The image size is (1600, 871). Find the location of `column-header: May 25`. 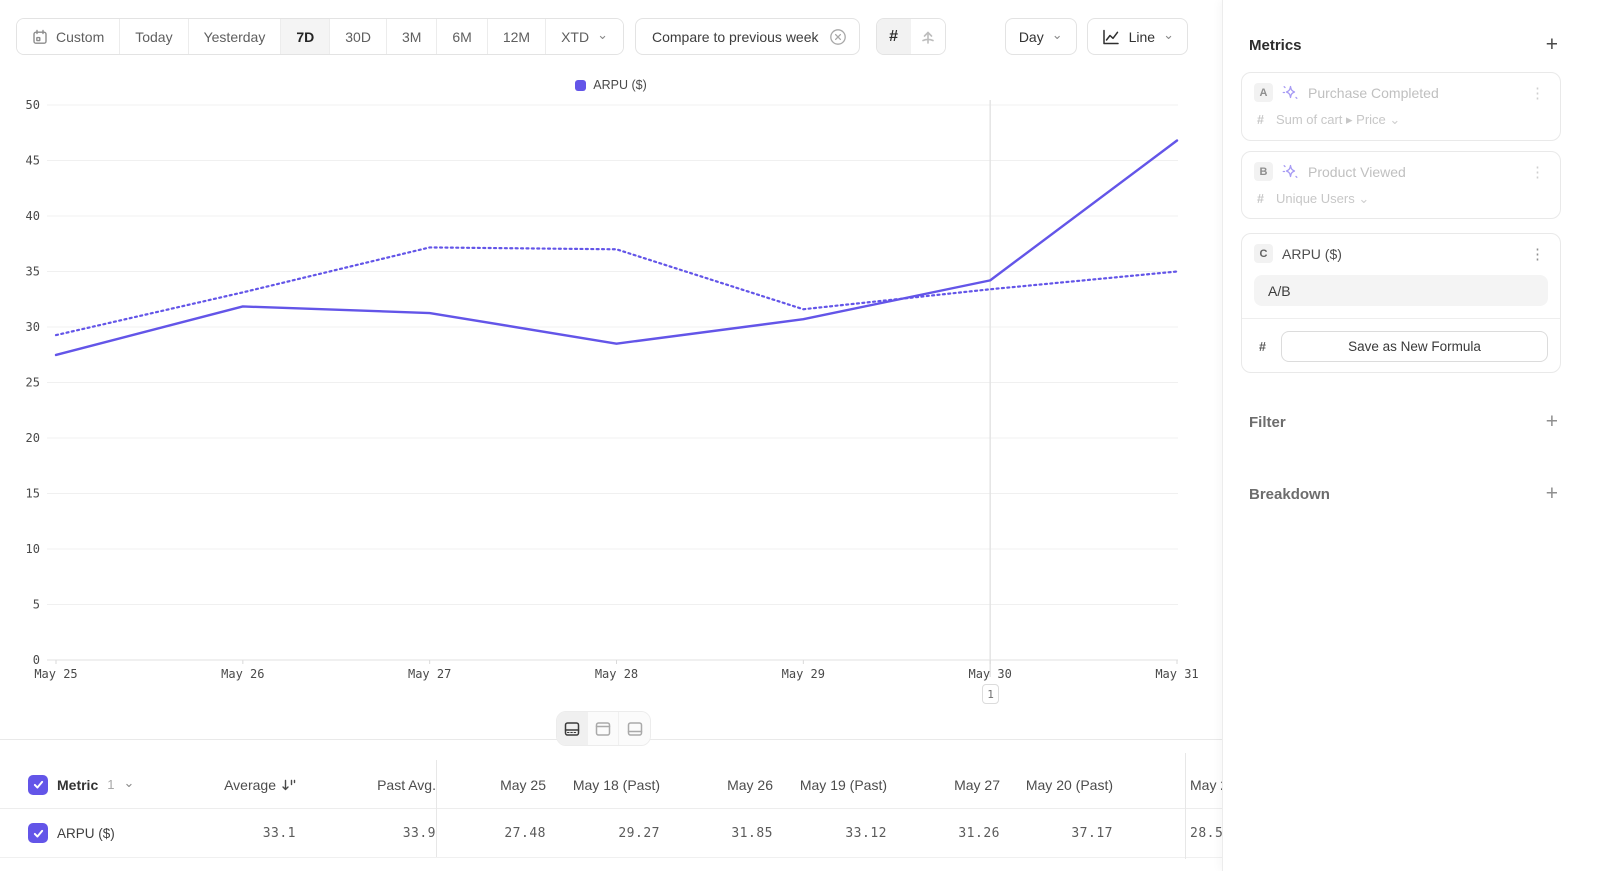

column-header: May 25 is located at coordinates (523, 784).